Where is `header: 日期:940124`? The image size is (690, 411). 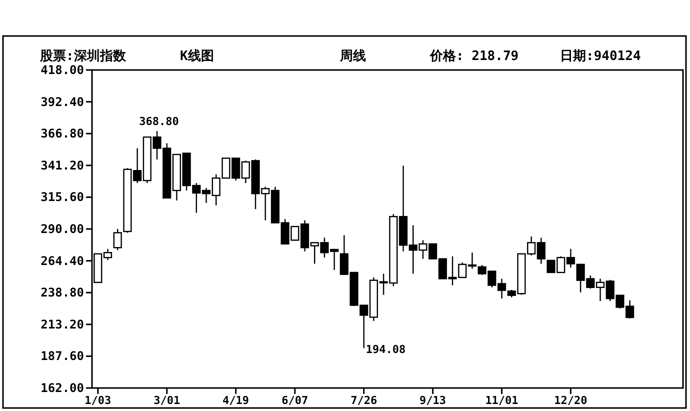
header: 日期:940124 is located at coordinates (600, 56).